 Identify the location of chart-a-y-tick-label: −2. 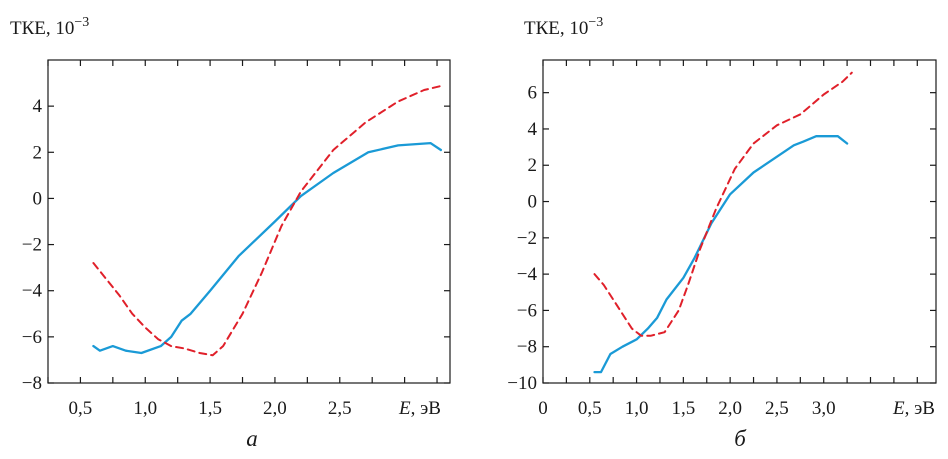
(32, 245).